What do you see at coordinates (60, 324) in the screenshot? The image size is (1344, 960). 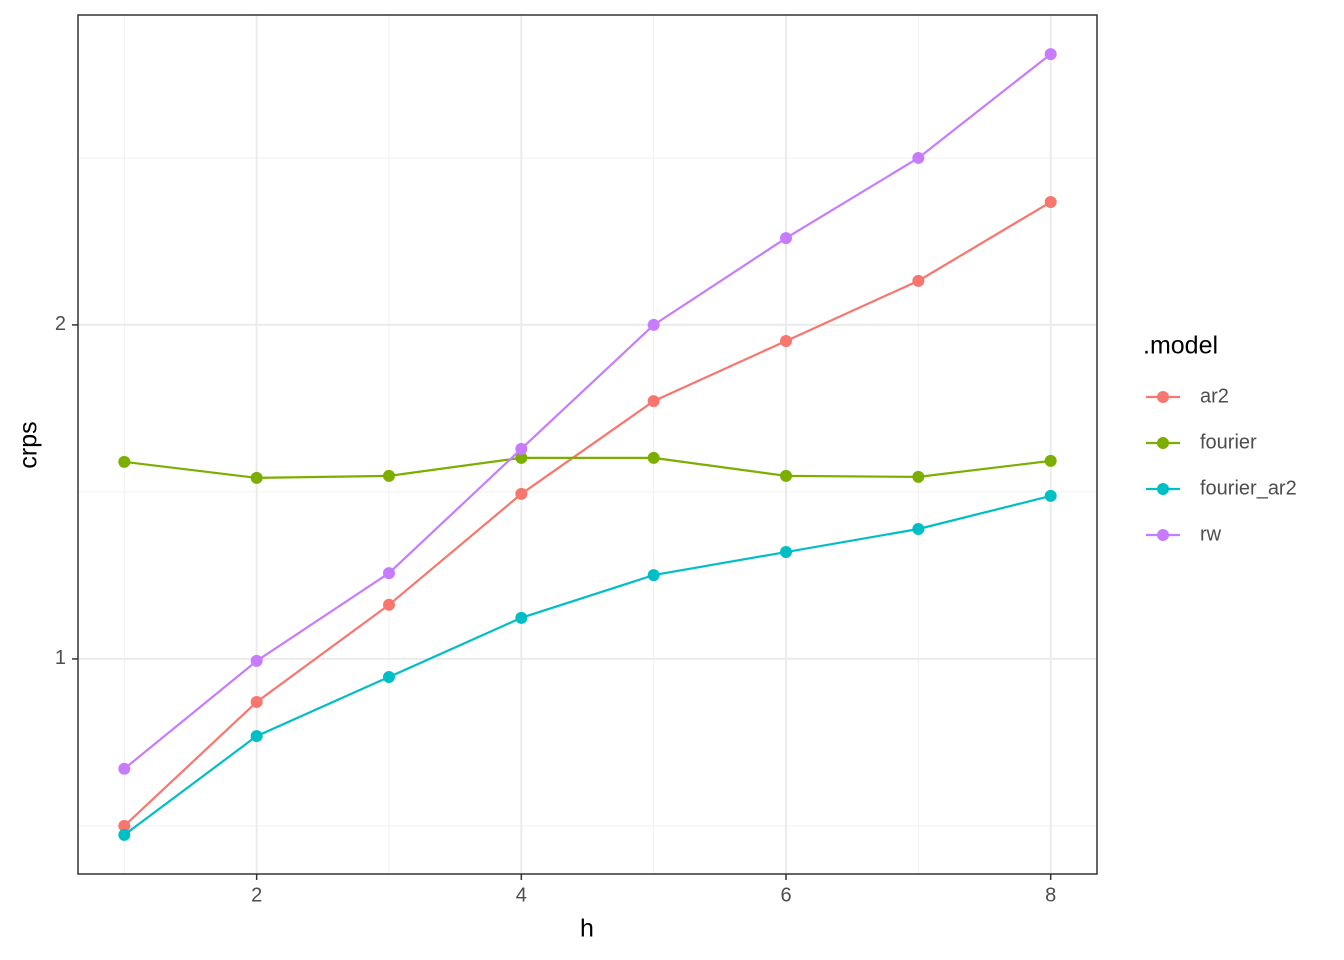 I see `y-tick-label: 2` at bounding box center [60, 324].